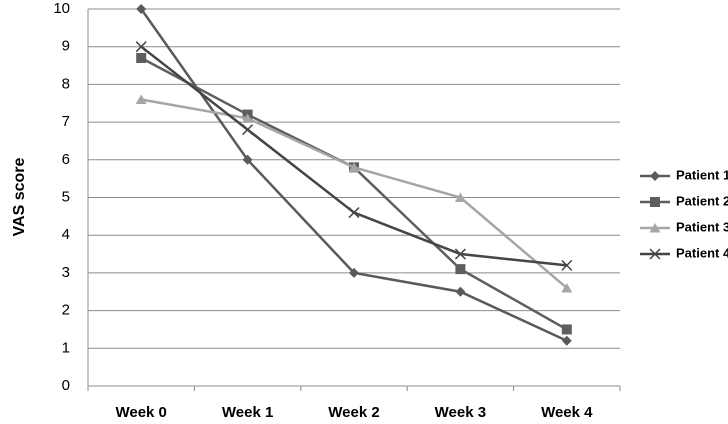  Describe the element at coordinates (66, 159) in the screenshot. I see `y-tick-label: 6` at that location.